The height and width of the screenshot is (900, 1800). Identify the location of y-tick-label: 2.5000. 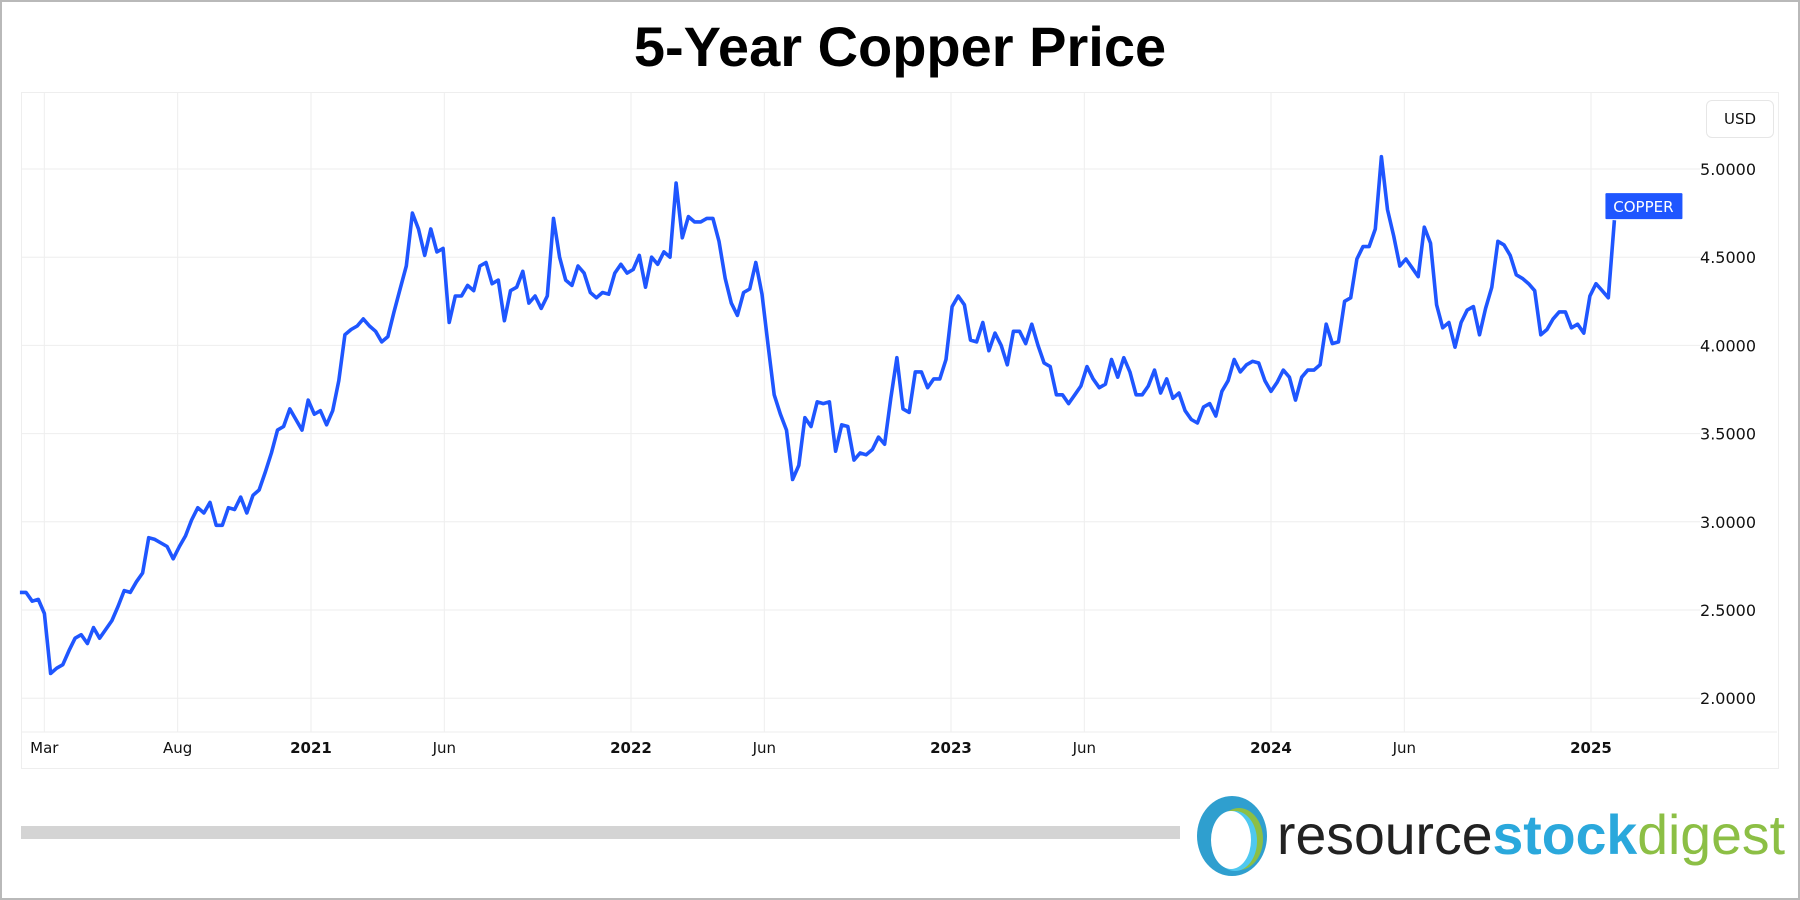
(1728, 610).